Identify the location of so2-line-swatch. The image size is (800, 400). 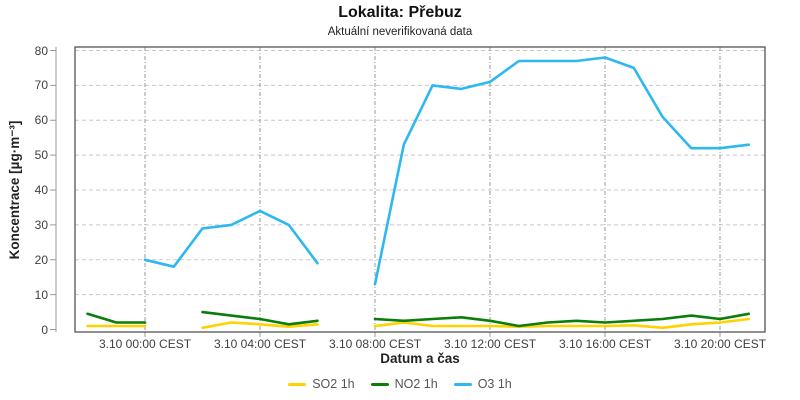
(297, 384).